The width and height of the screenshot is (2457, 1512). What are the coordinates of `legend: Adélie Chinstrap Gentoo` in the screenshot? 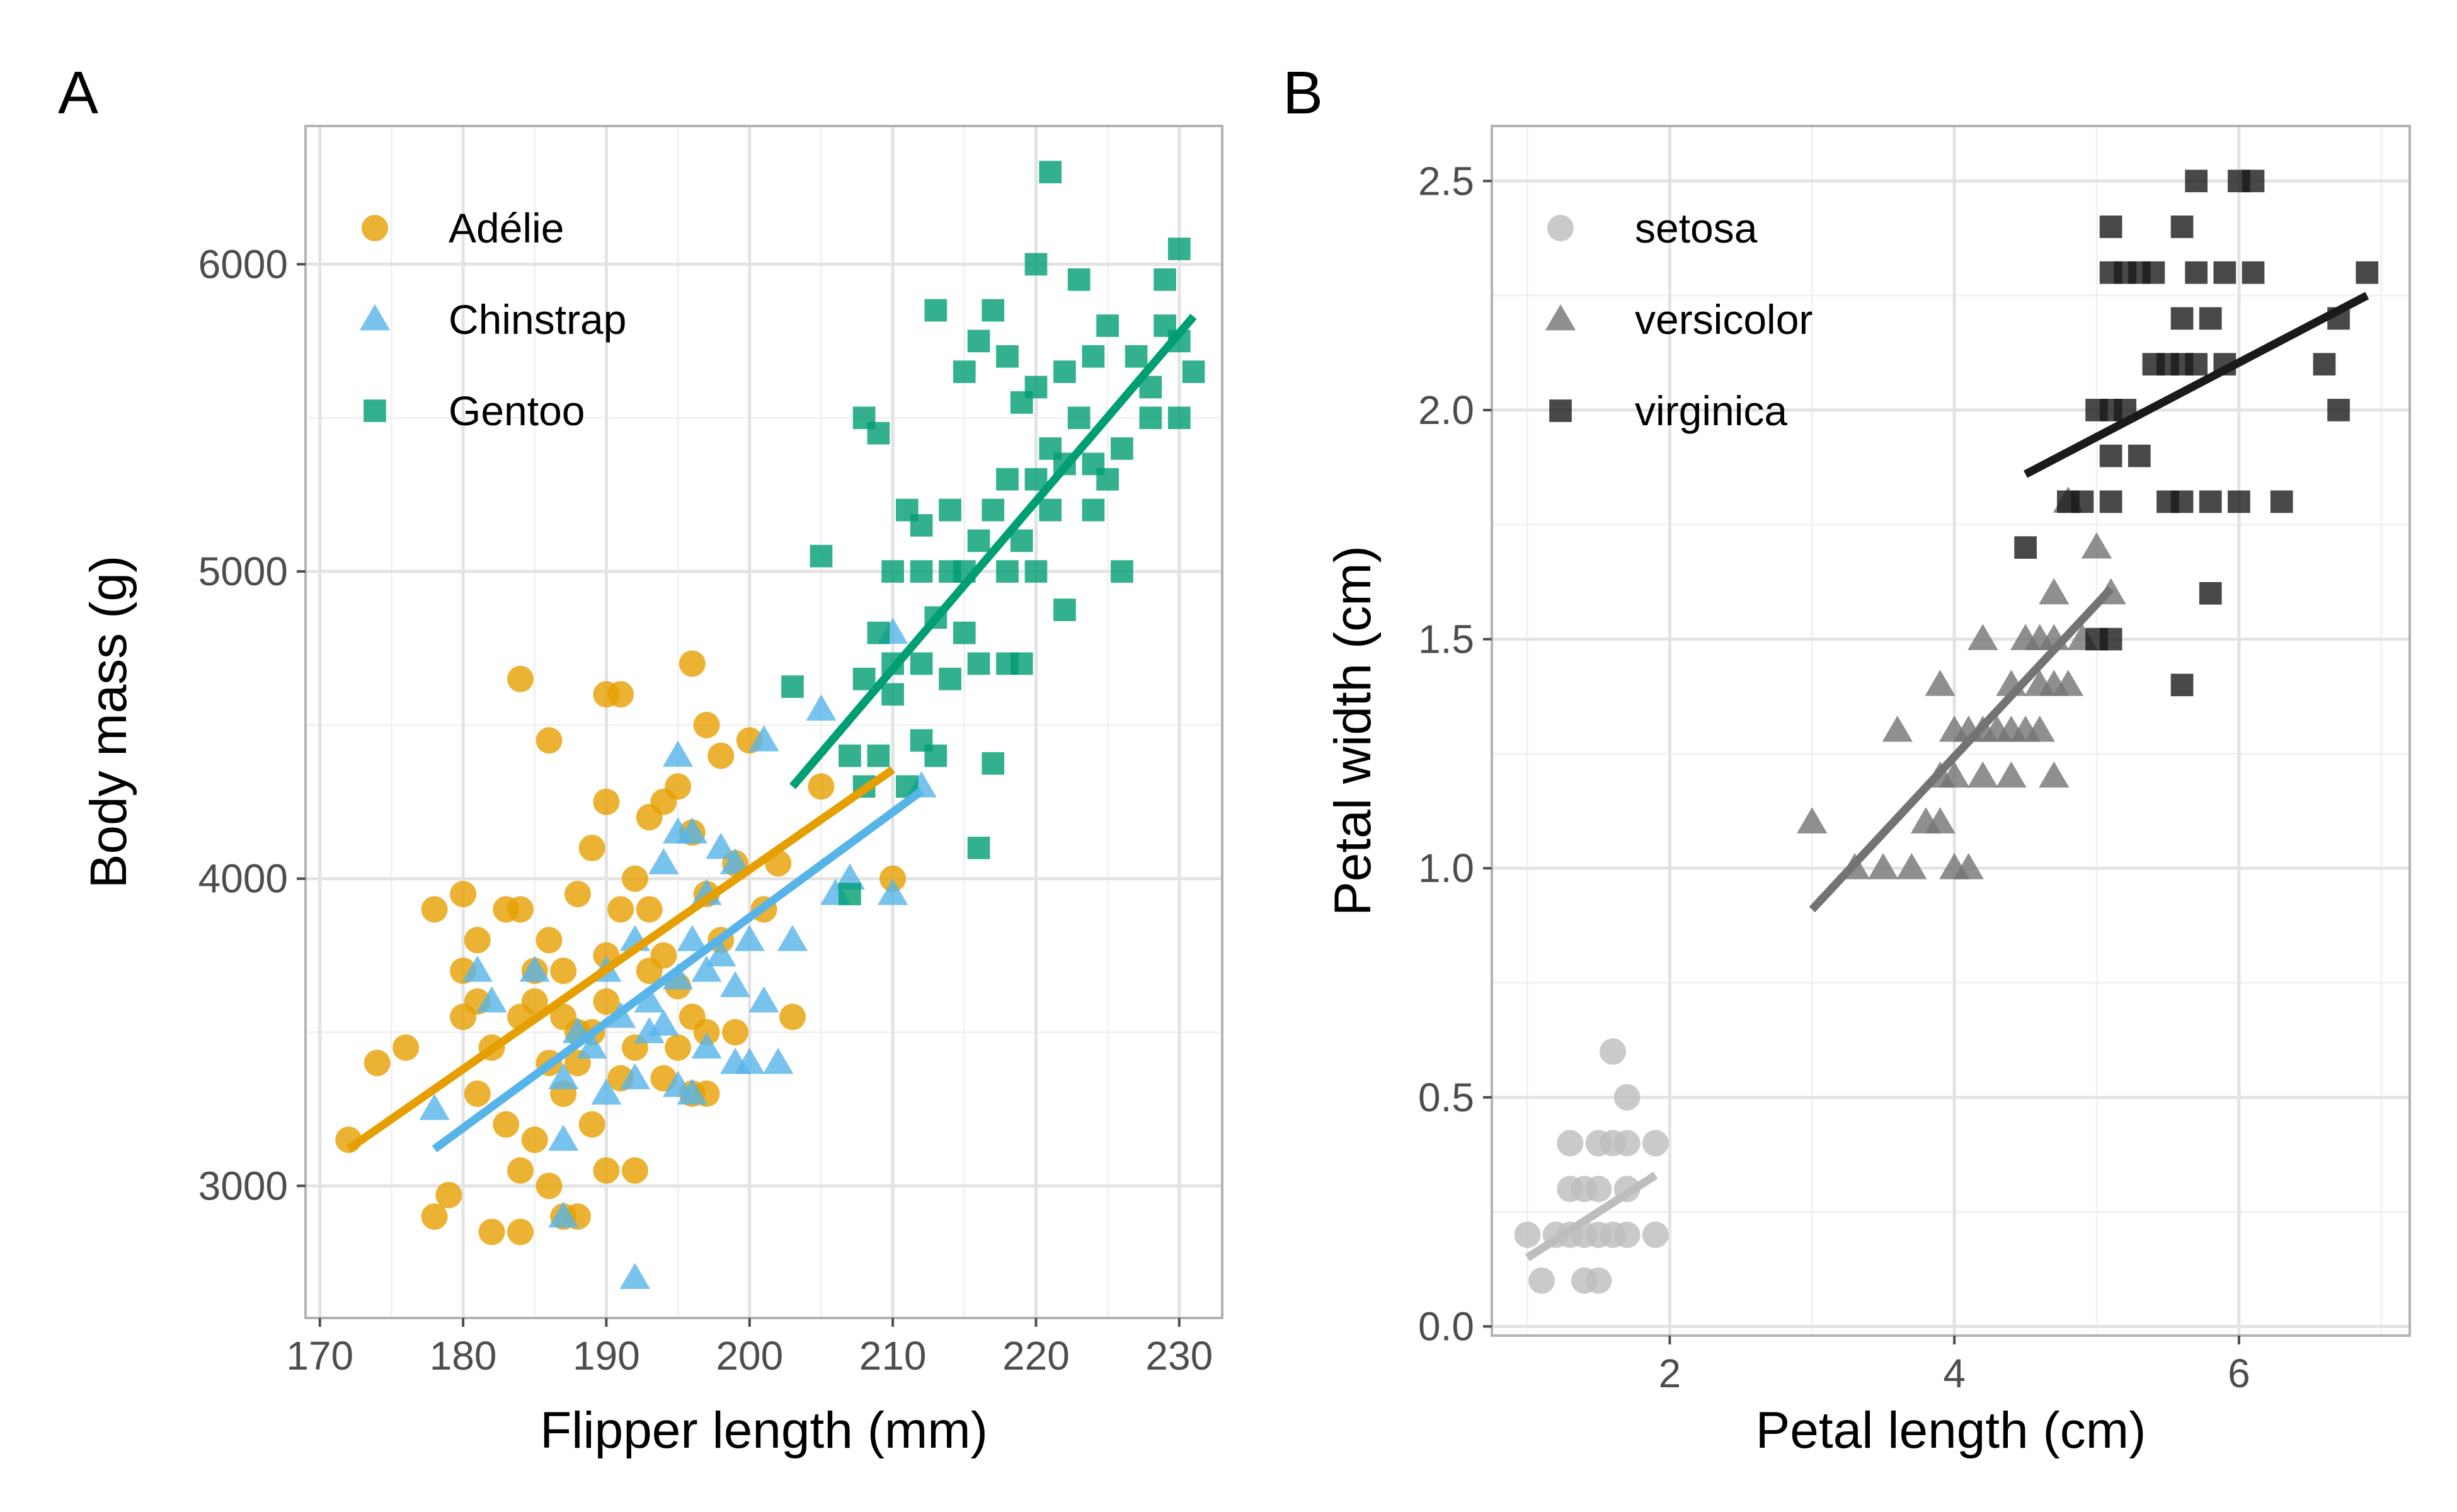 It's located at (492, 319).